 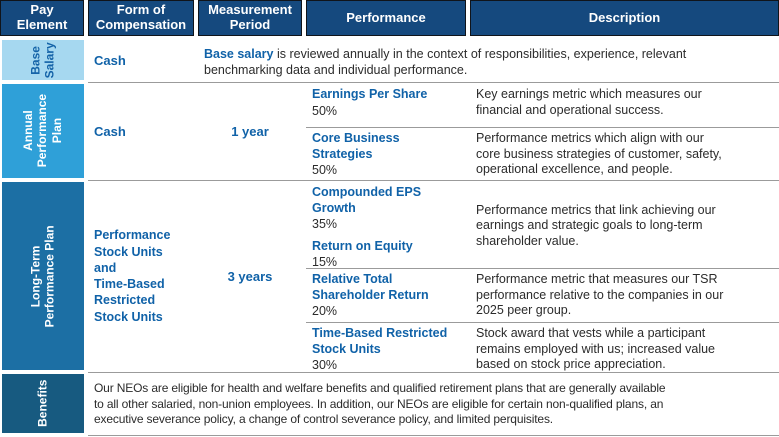 I want to click on row-label-benefits: Benefits, so click(x=43, y=403).